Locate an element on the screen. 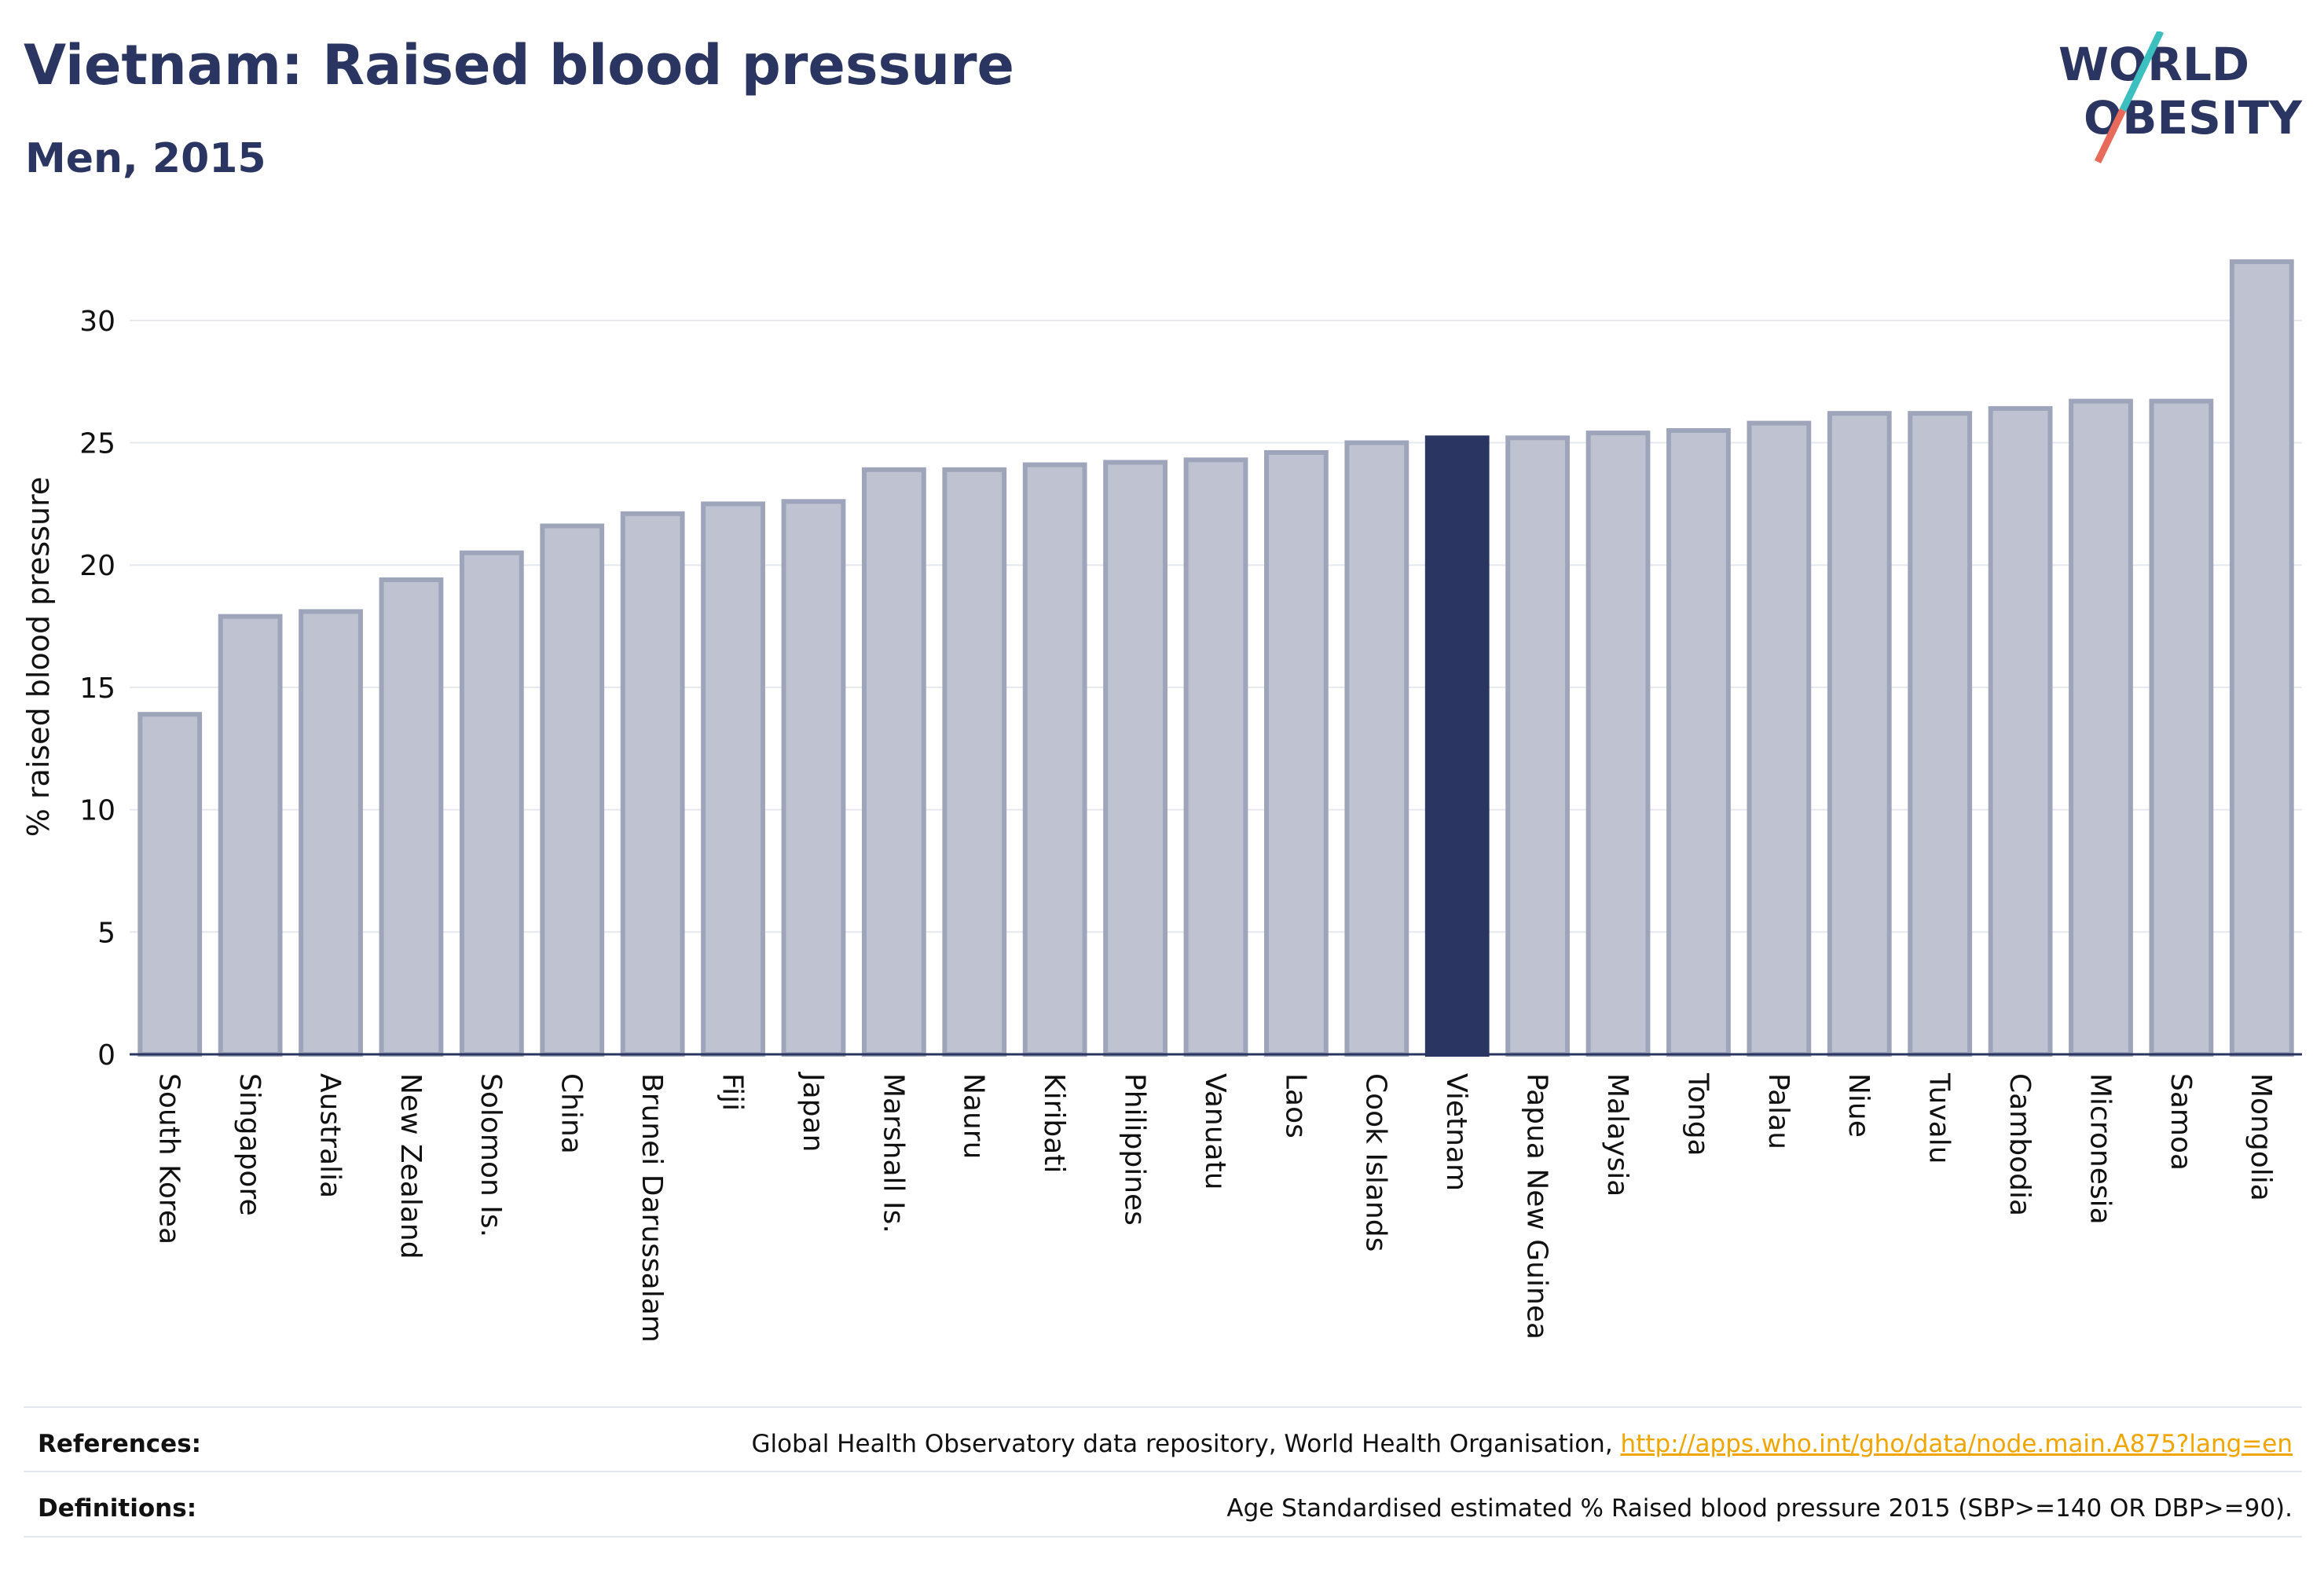  x-tick-label: Marshall Is. is located at coordinates (893, 1153).